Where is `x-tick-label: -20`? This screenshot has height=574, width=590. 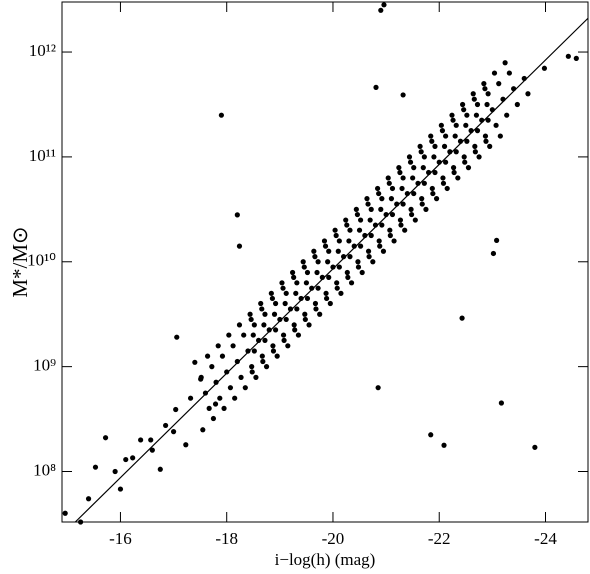
x-tick-label: -20 is located at coordinates (333, 538).